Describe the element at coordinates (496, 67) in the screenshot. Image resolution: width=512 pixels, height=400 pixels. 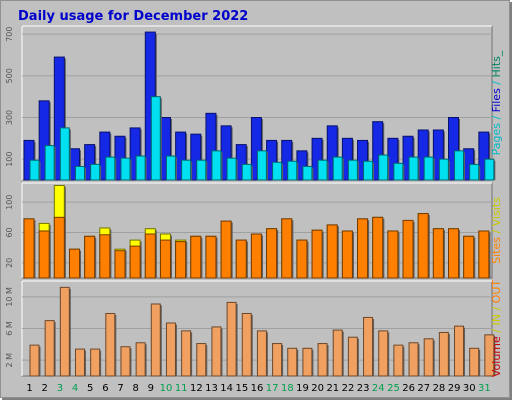
I see `legend-part: Hits` at that location.